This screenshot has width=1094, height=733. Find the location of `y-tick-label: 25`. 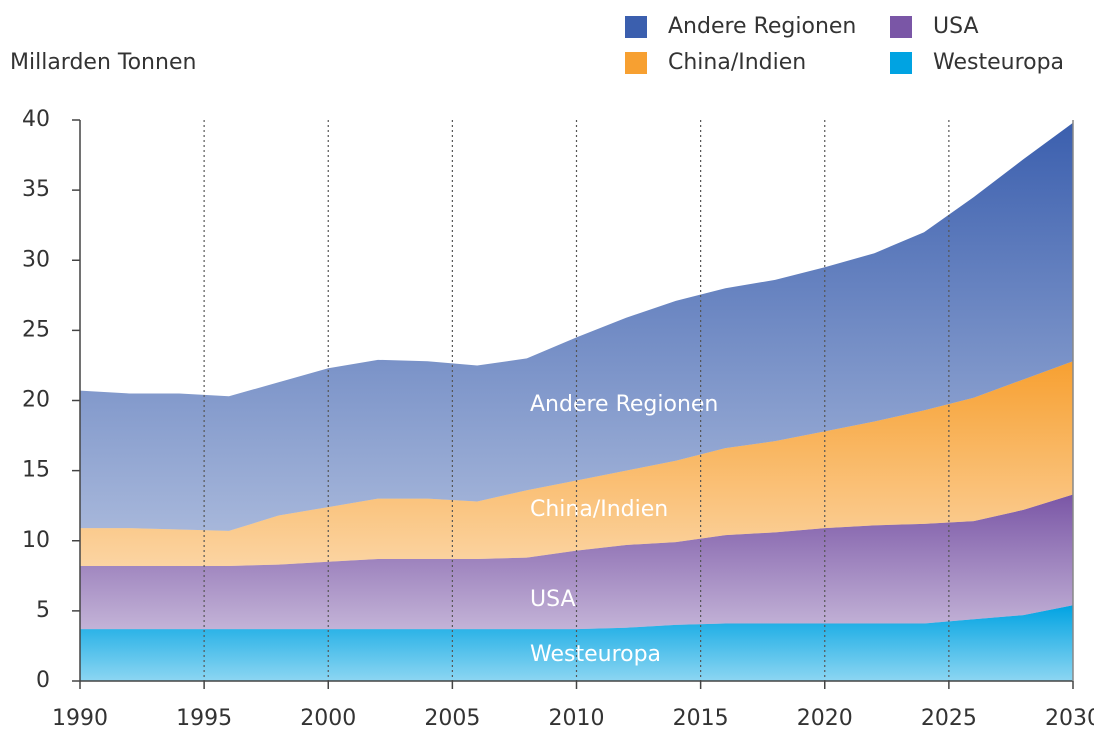

y-tick-label: 25 is located at coordinates (36, 329).